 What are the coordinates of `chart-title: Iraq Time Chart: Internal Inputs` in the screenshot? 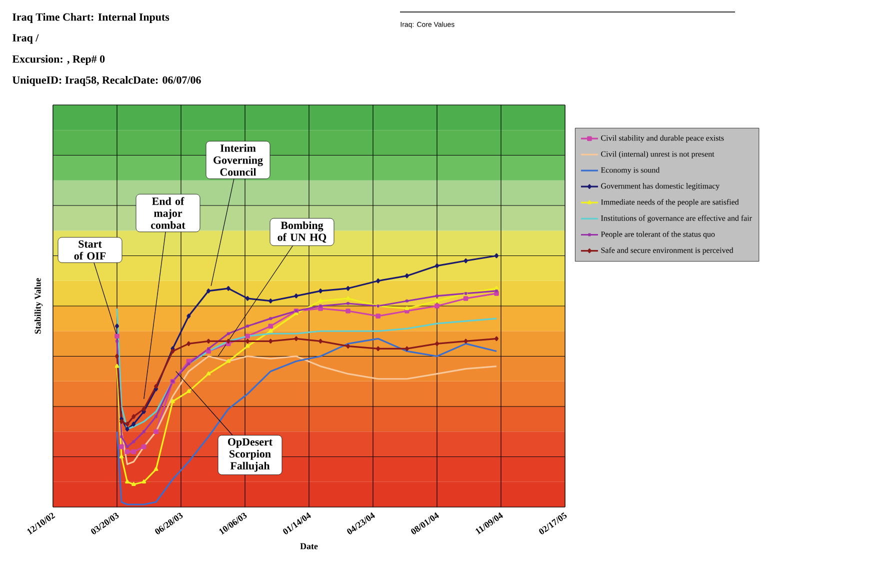 It's located at (91, 18).